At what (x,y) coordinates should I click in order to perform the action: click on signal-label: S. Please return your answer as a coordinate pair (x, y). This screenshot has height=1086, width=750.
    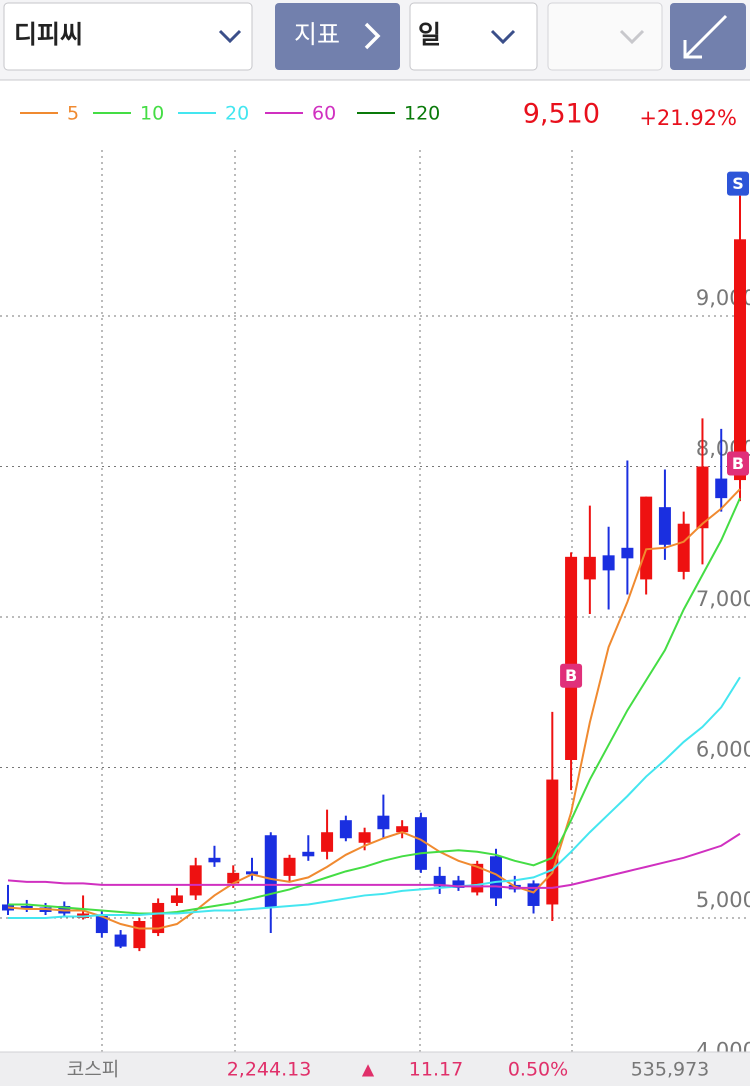
    Looking at the image, I should click on (738, 183).